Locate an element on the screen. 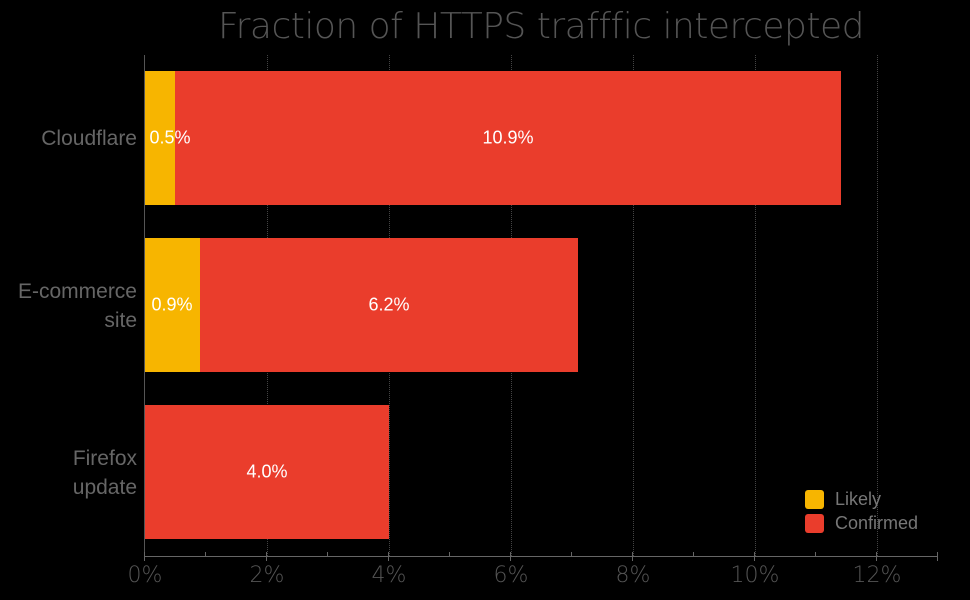 Image resolution: width=970 pixels, height=600 pixels. legend-label-confirmed: Confirmed is located at coordinates (877, 522).